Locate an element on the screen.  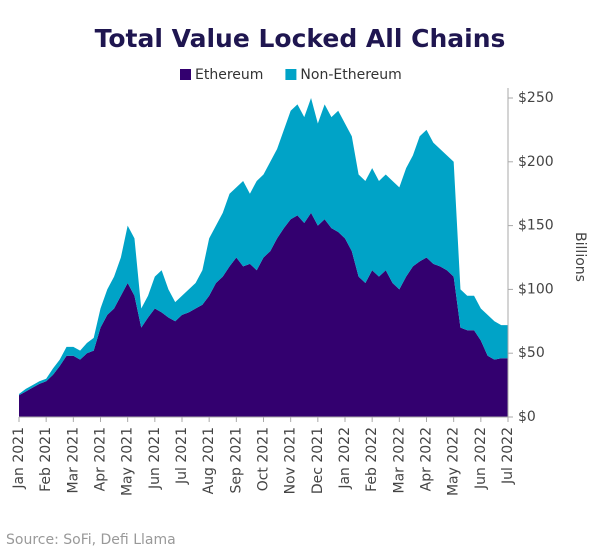
x-tick-label: Aug 2021 is located at coordinates (209, 460).